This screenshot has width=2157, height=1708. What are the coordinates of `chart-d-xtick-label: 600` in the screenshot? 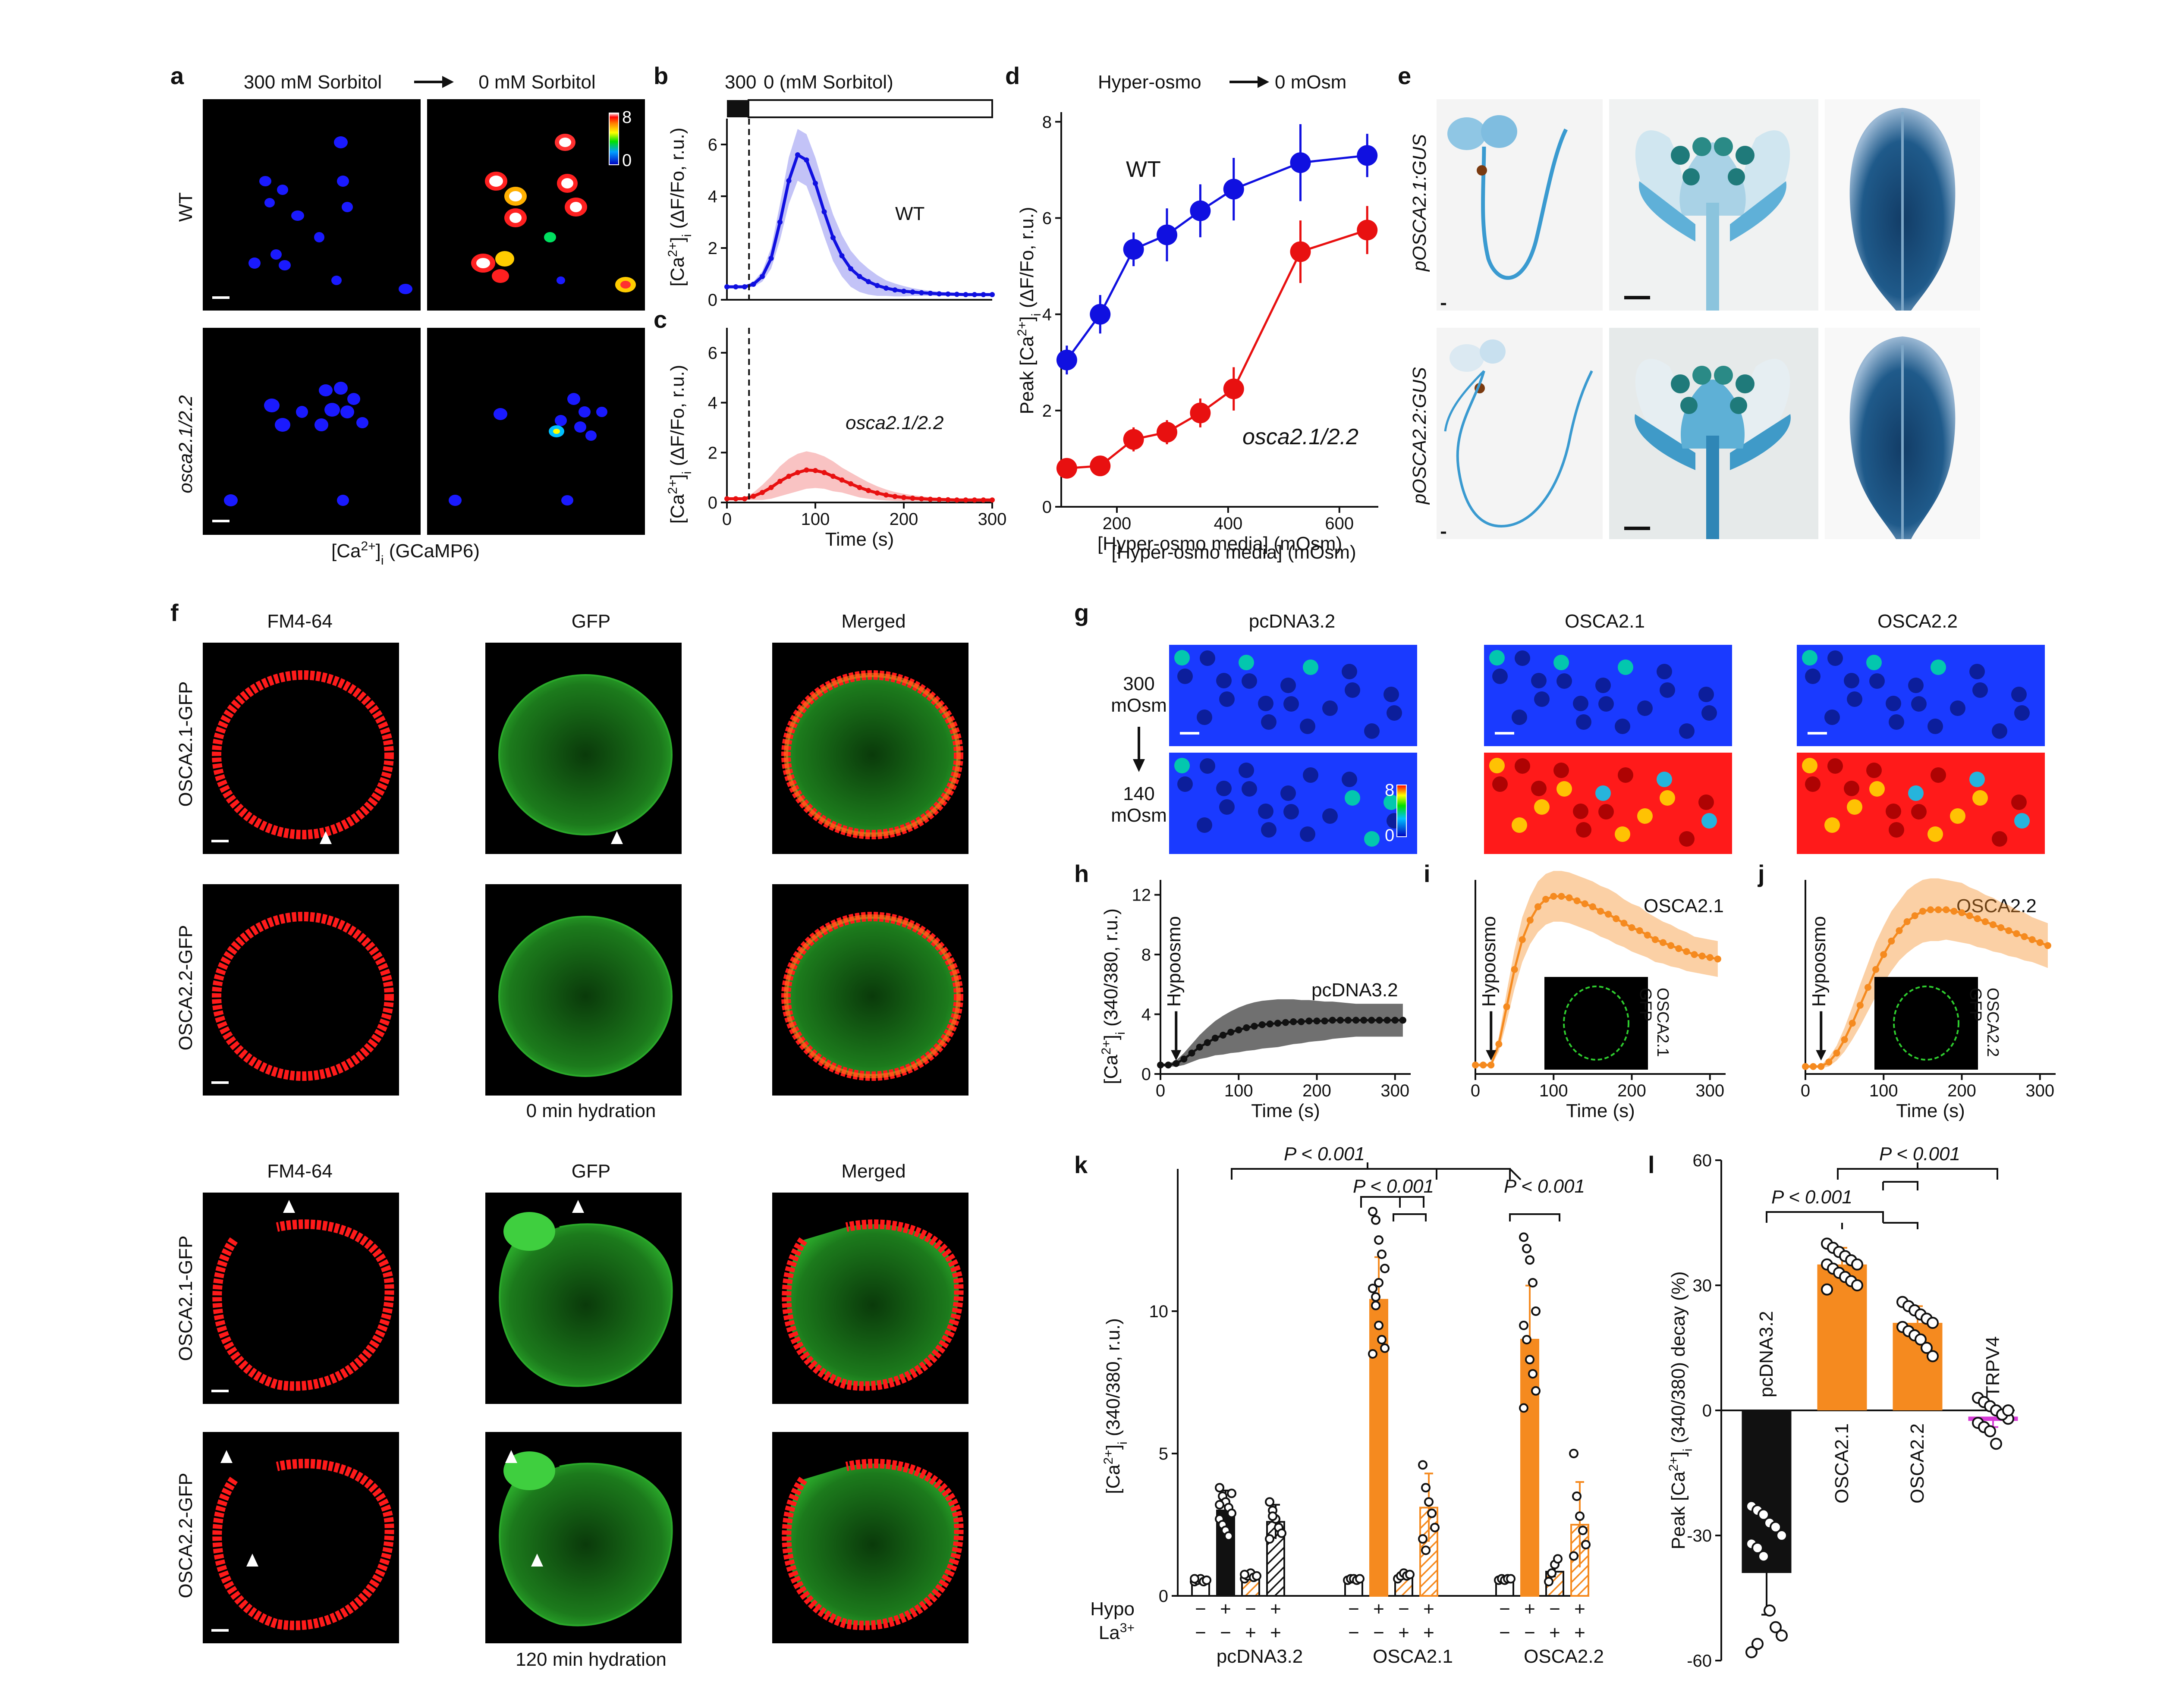 It's located at (1339, 523).